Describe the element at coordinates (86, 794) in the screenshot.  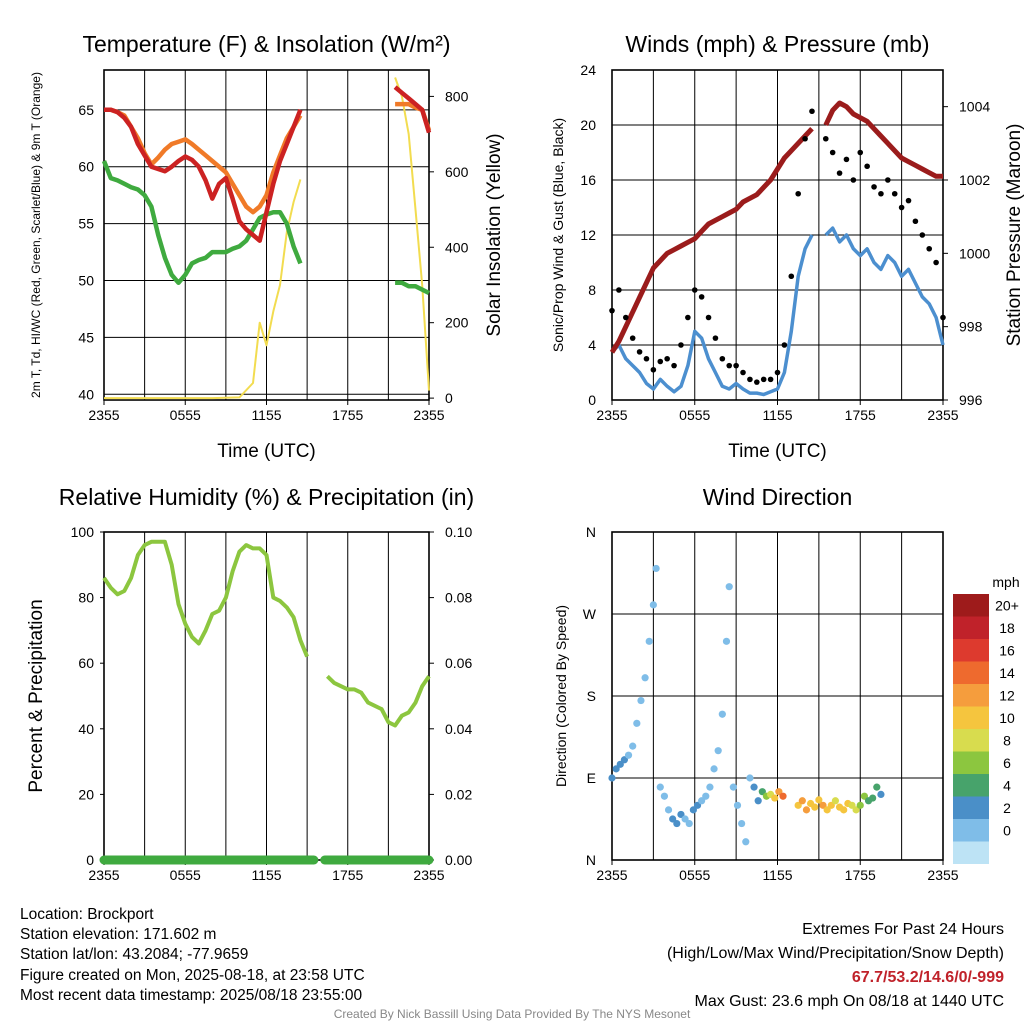
I see `y-tick-label-left: 20` at that location.